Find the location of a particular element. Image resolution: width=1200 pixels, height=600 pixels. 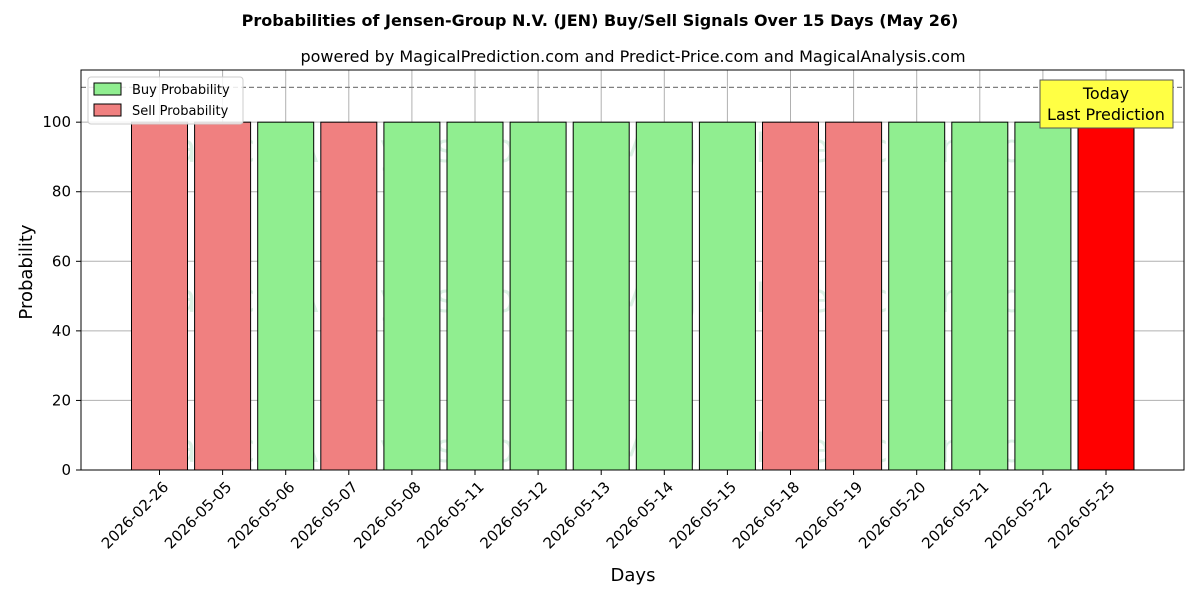

legend-label-buy: Buy Probability is located at coordinates (181, 90).